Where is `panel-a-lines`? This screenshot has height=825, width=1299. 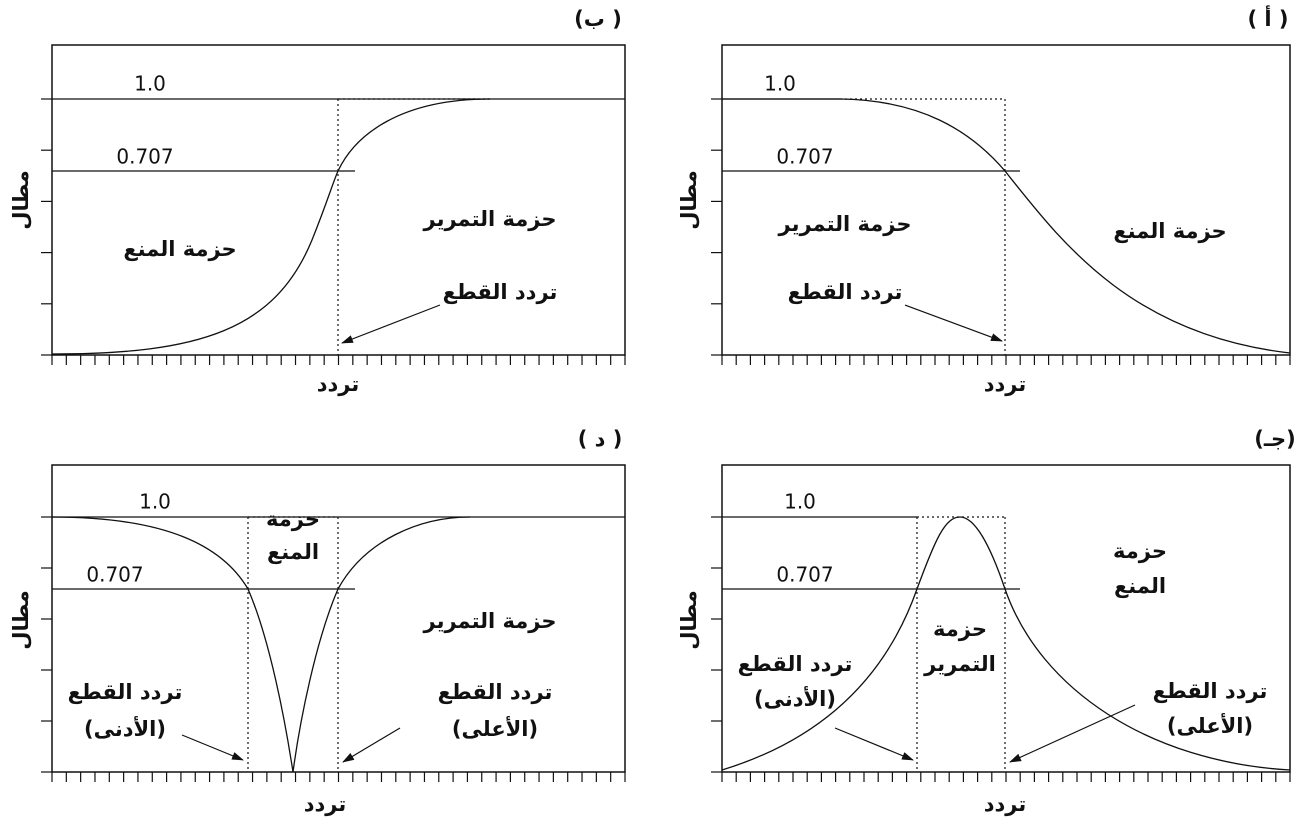 panel-a-lines is located at coordinates (1006, 226).